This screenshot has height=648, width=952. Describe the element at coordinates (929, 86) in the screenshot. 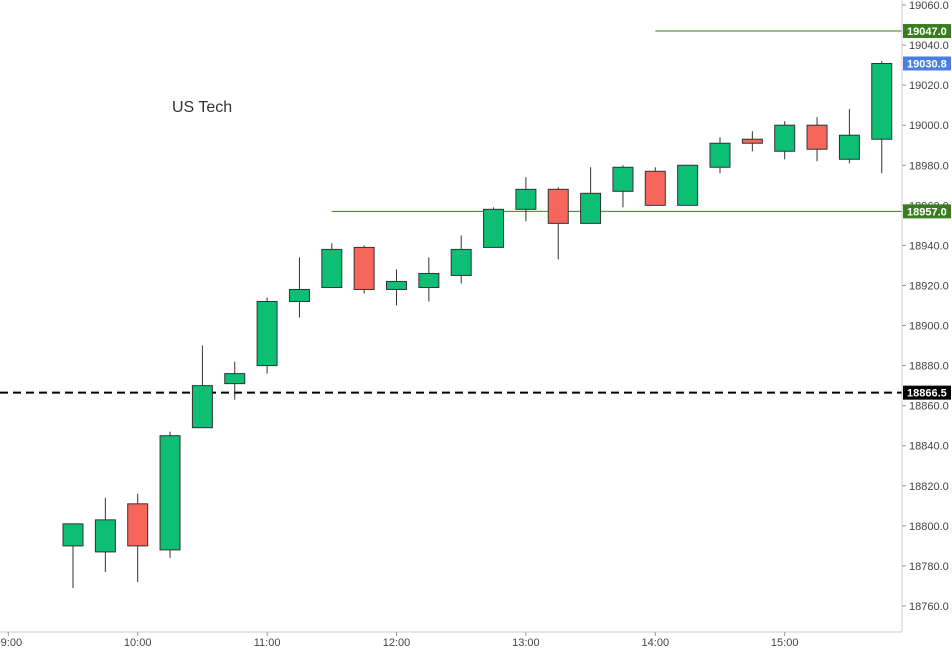

I see `y-tick-label: 19020.0` at that location.